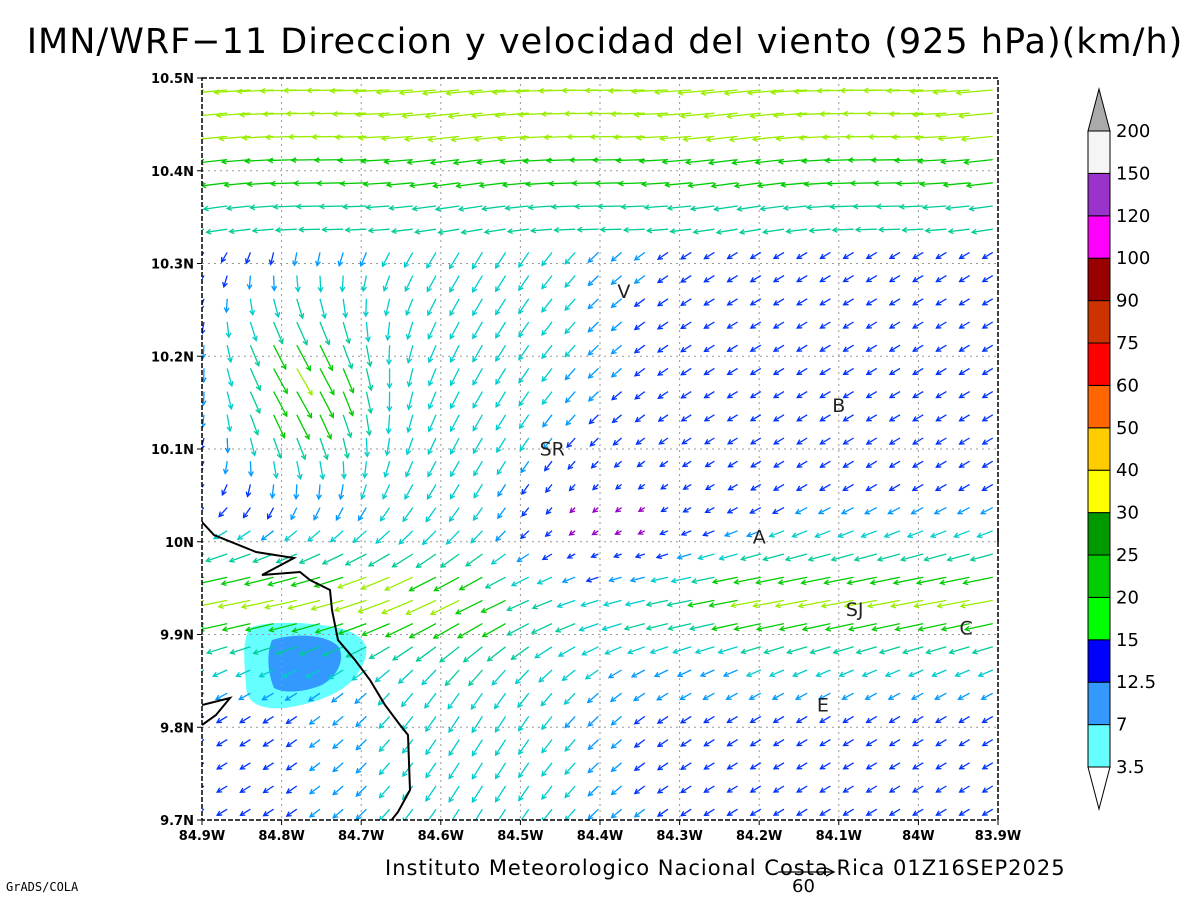 The height and width of the screenshot is (900, 1200). I want to click on colorbar-label: 30, so click(1127, 513).